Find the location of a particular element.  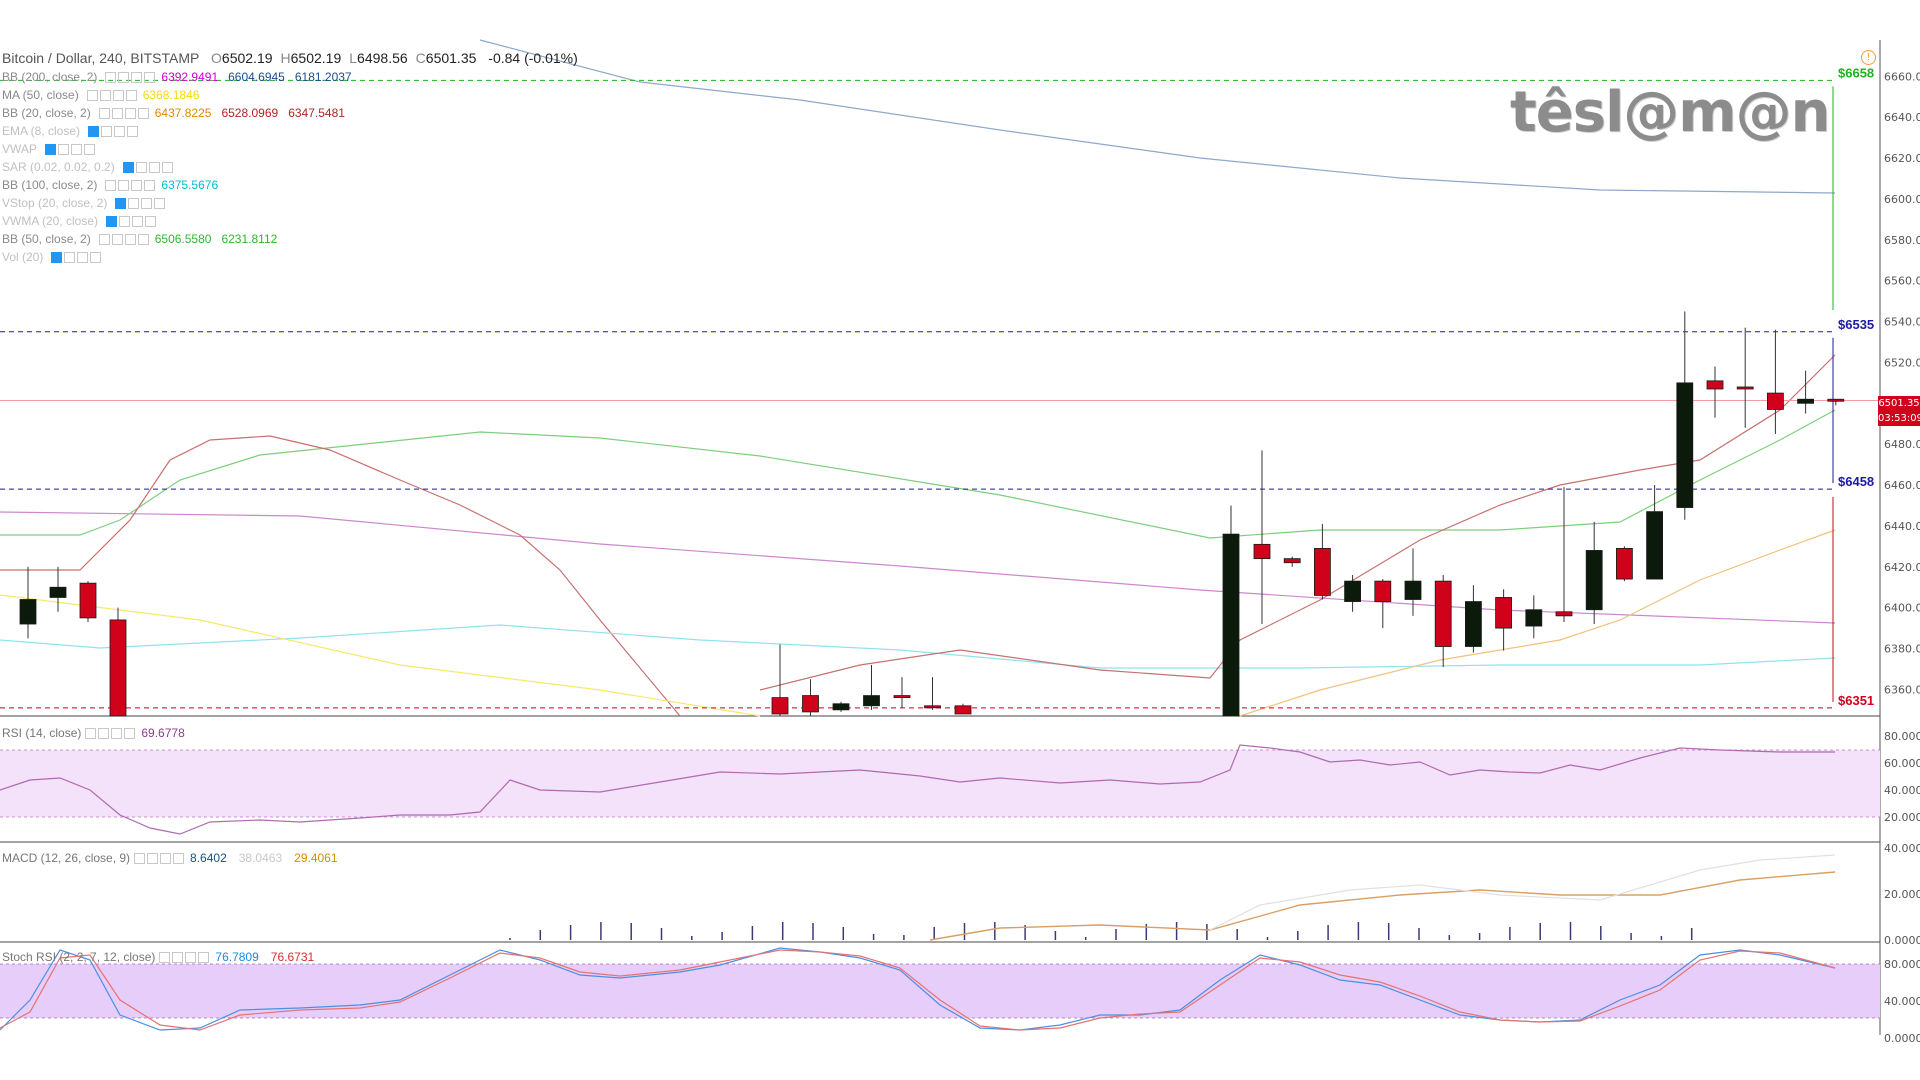

indicator-row: BB (100, close, 2) 6375.5676 is located at coordinates (182, 185).